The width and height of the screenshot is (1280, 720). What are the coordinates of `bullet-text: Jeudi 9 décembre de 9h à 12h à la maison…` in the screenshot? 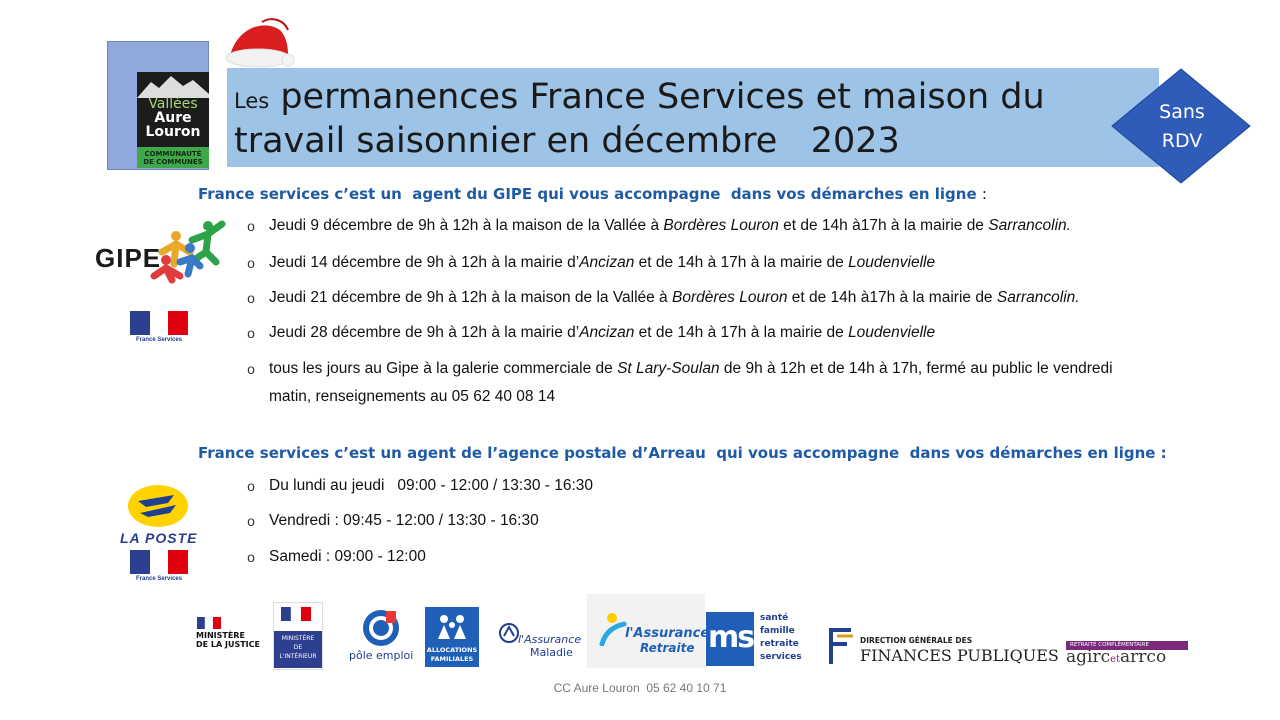 It's located at (466, 225).